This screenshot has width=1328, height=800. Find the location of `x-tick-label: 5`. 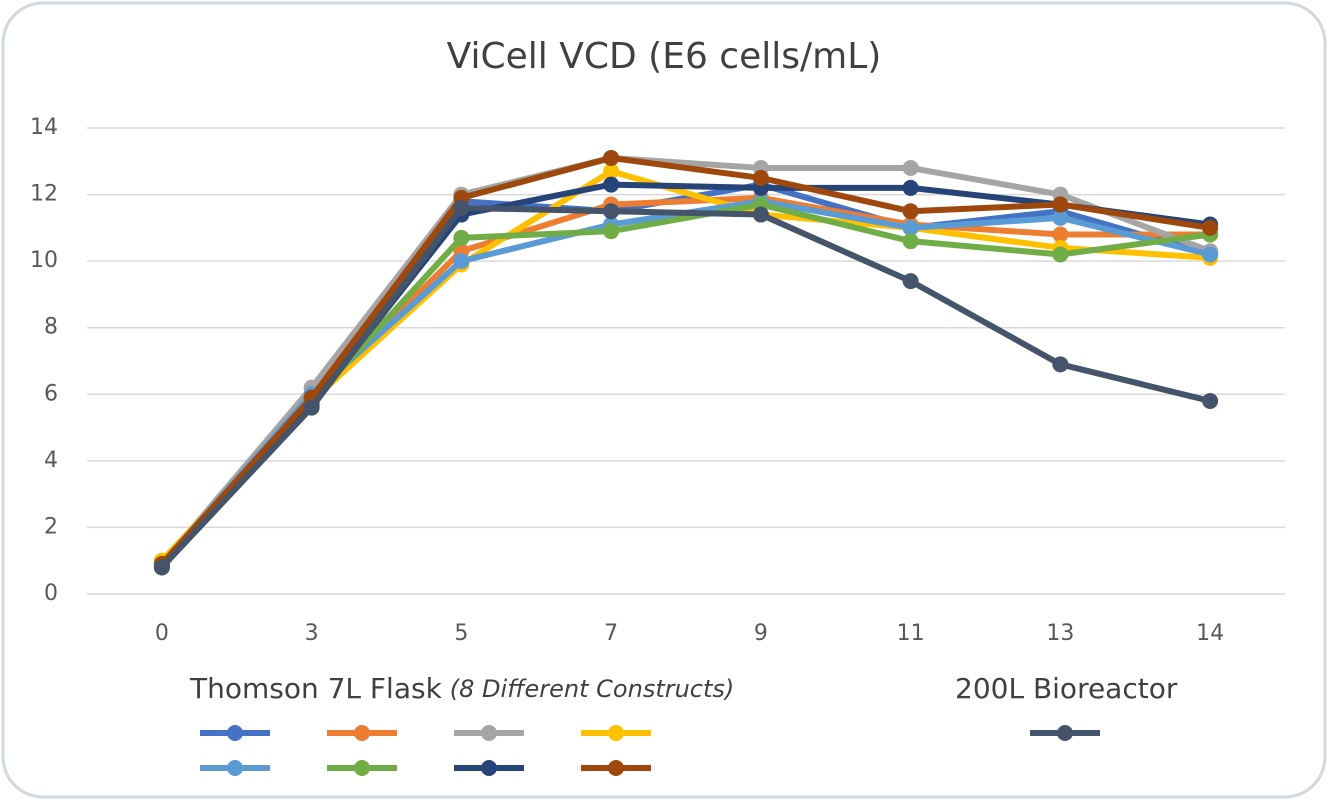

x-tick-label: 5 is located at coordinates (461, 633).